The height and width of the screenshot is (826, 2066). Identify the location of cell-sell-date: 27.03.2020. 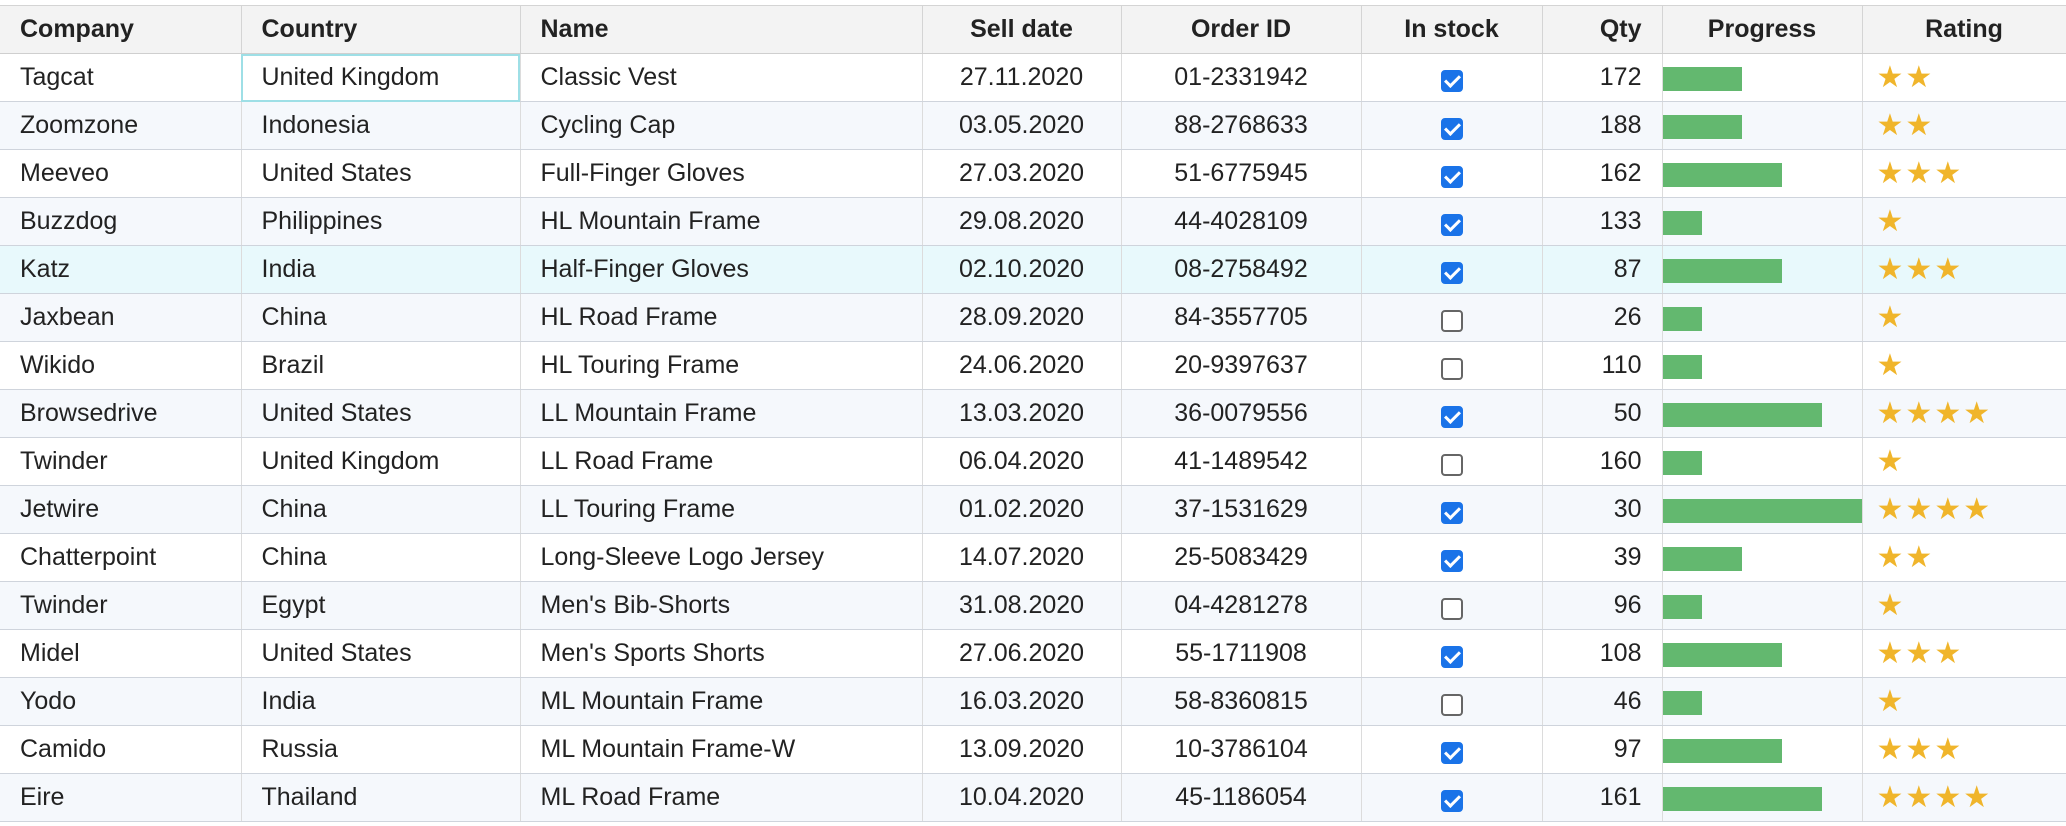
(1022, 173).